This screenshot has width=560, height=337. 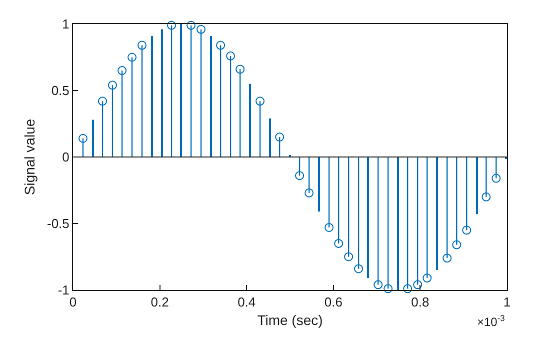 What do you see at coordinates (60, 90) in the screenshot?
I see `y-tick-label: 0.5` at bounding box center [60, 90].